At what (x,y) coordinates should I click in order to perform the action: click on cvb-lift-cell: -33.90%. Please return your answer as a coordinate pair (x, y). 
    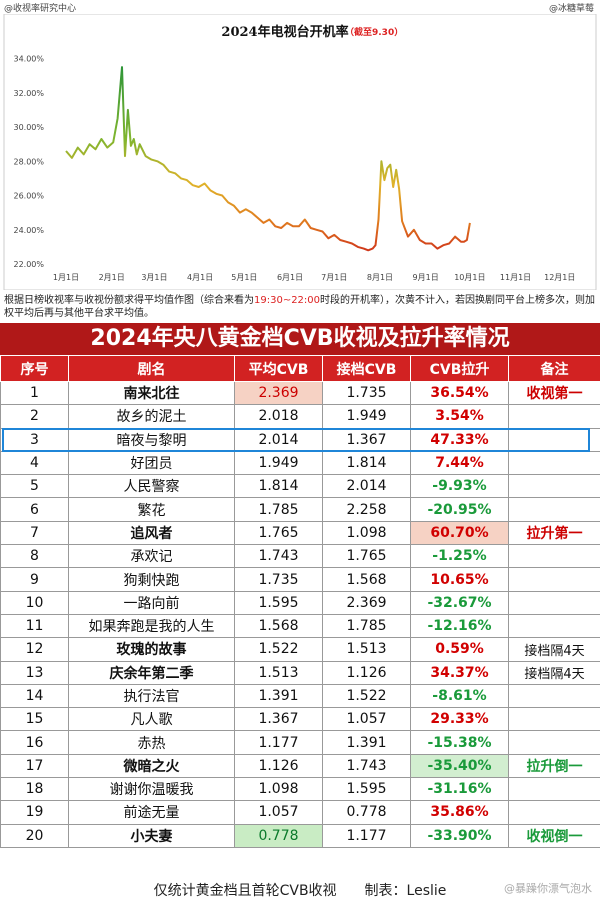
    Looking at the image, I should click on (459, 835).